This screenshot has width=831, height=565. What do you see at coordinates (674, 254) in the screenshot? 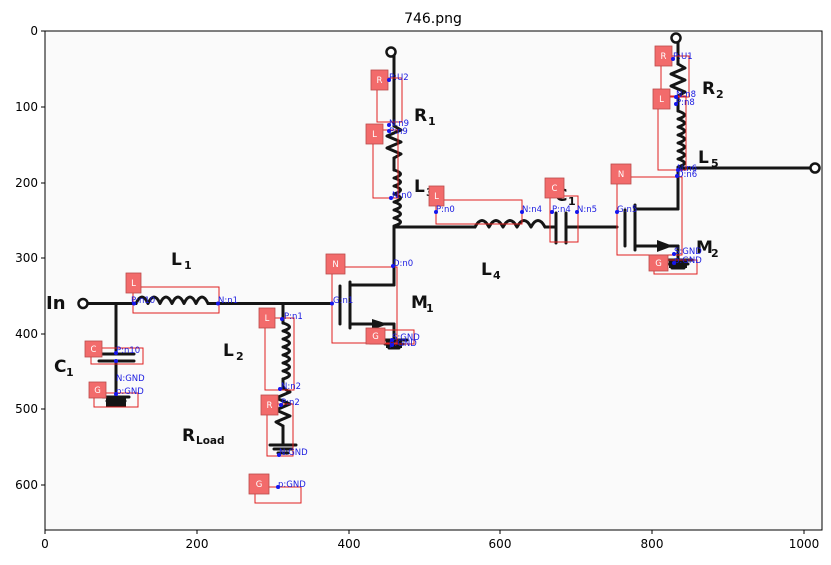
I see `pin-m2-s` at bounding box center [674, 254].